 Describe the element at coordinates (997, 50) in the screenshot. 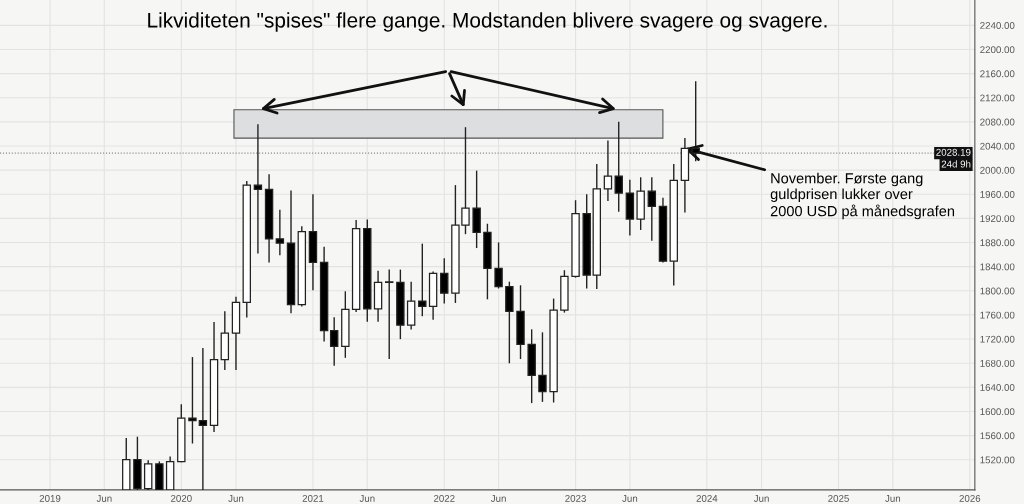

I see `y-tick-label: 2200.00` at that location.